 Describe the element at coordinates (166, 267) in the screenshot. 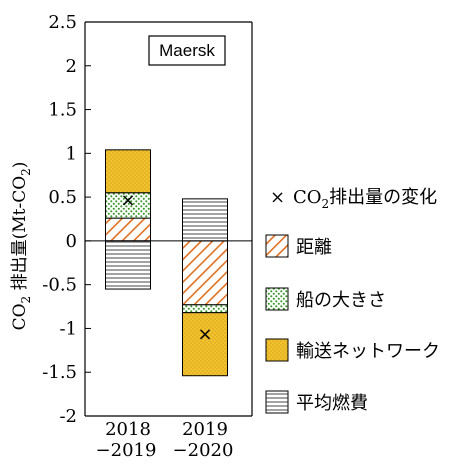

I see `net-change-markers: ××` at that location.